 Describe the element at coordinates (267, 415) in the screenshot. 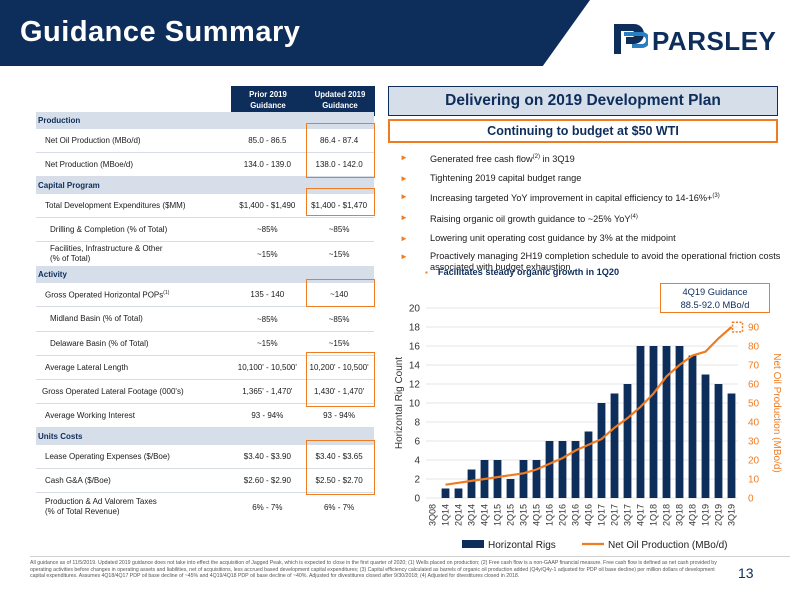

I see `prior-value: 93 - 94%` at that location.